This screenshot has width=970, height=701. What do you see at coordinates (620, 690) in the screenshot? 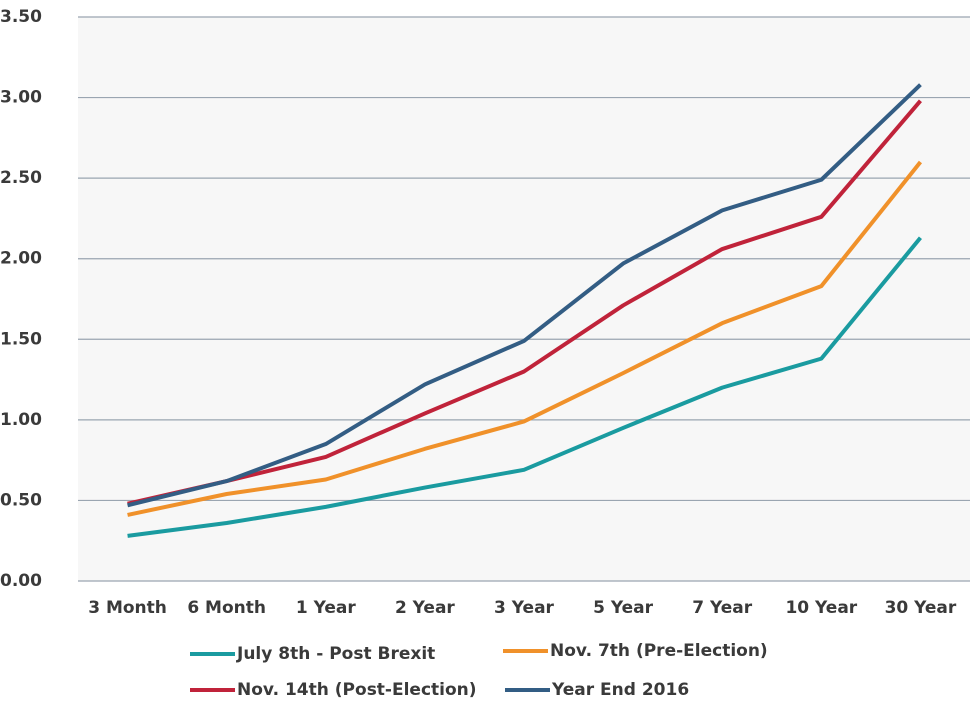
I see `legend-label: Year End 2016` at bounding box center [620, 690].